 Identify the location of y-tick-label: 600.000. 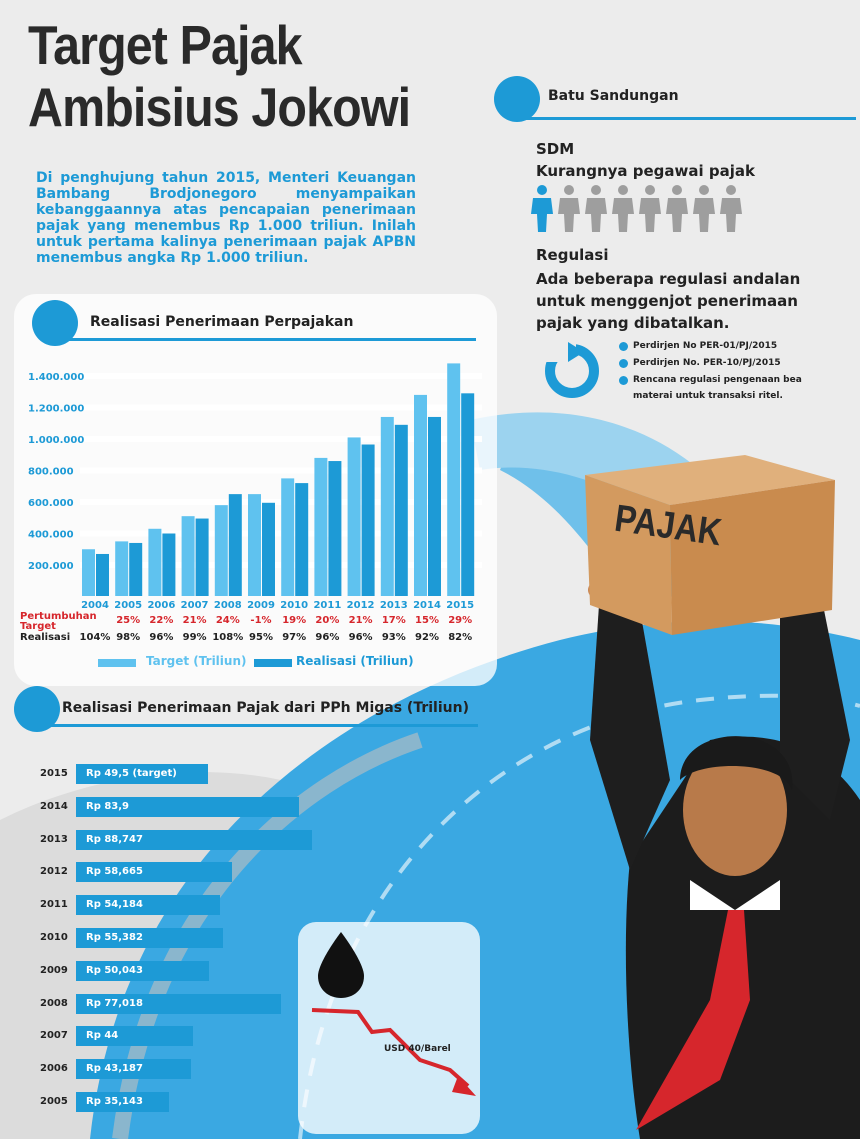
(51, 503).